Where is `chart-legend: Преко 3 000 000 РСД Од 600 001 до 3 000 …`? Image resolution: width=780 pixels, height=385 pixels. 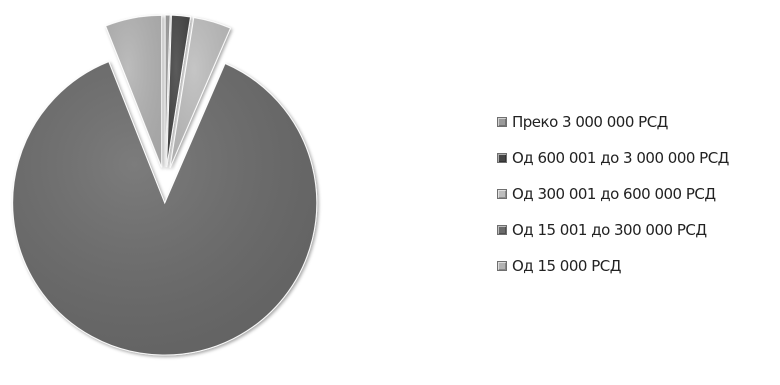 chart-legend: Преко 3 000 000 РСД Од 600 001 до 3 000 … is located at coordinates (613, 200).